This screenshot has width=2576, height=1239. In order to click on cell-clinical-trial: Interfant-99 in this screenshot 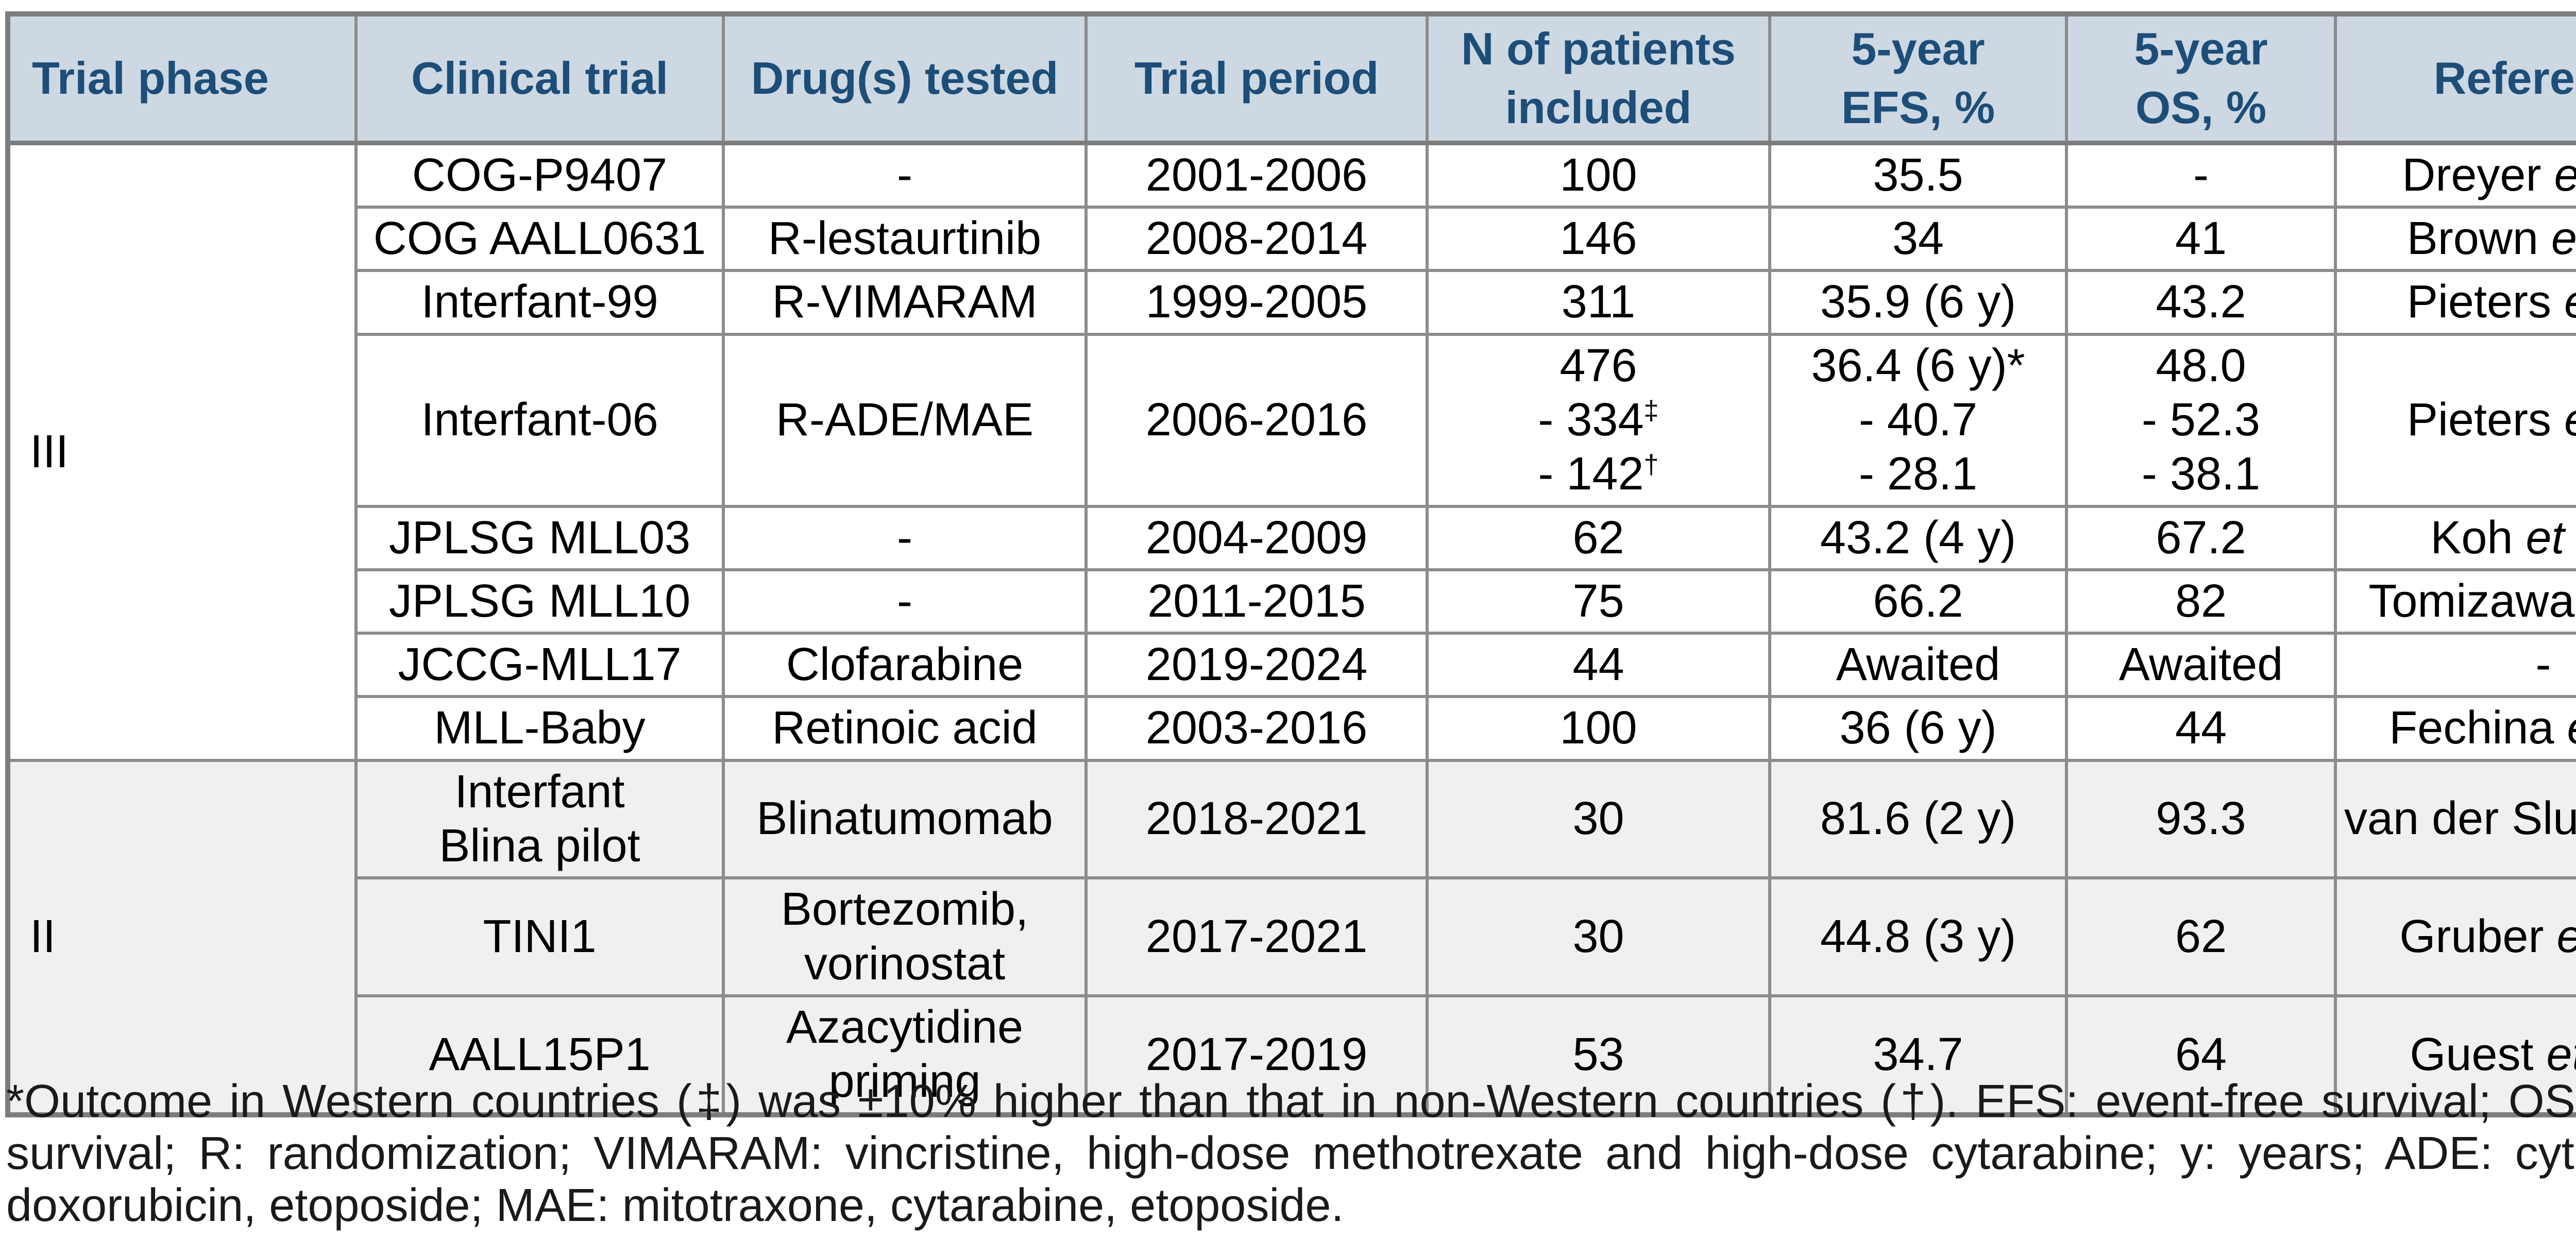, I will do `click(539, 302)`.